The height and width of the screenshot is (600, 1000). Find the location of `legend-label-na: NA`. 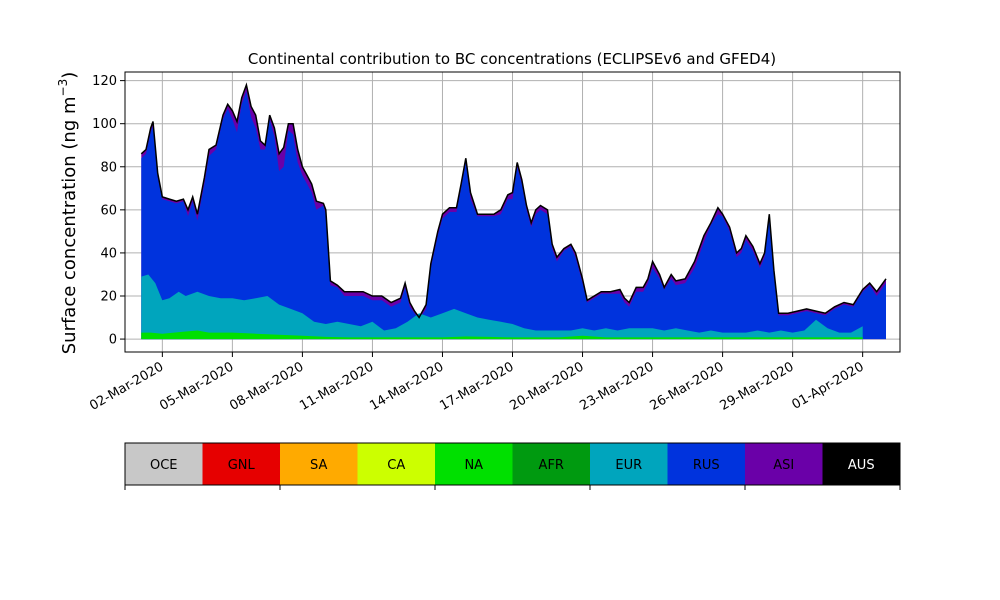

legend-label-na: NA is located at coordinates (473, 465).